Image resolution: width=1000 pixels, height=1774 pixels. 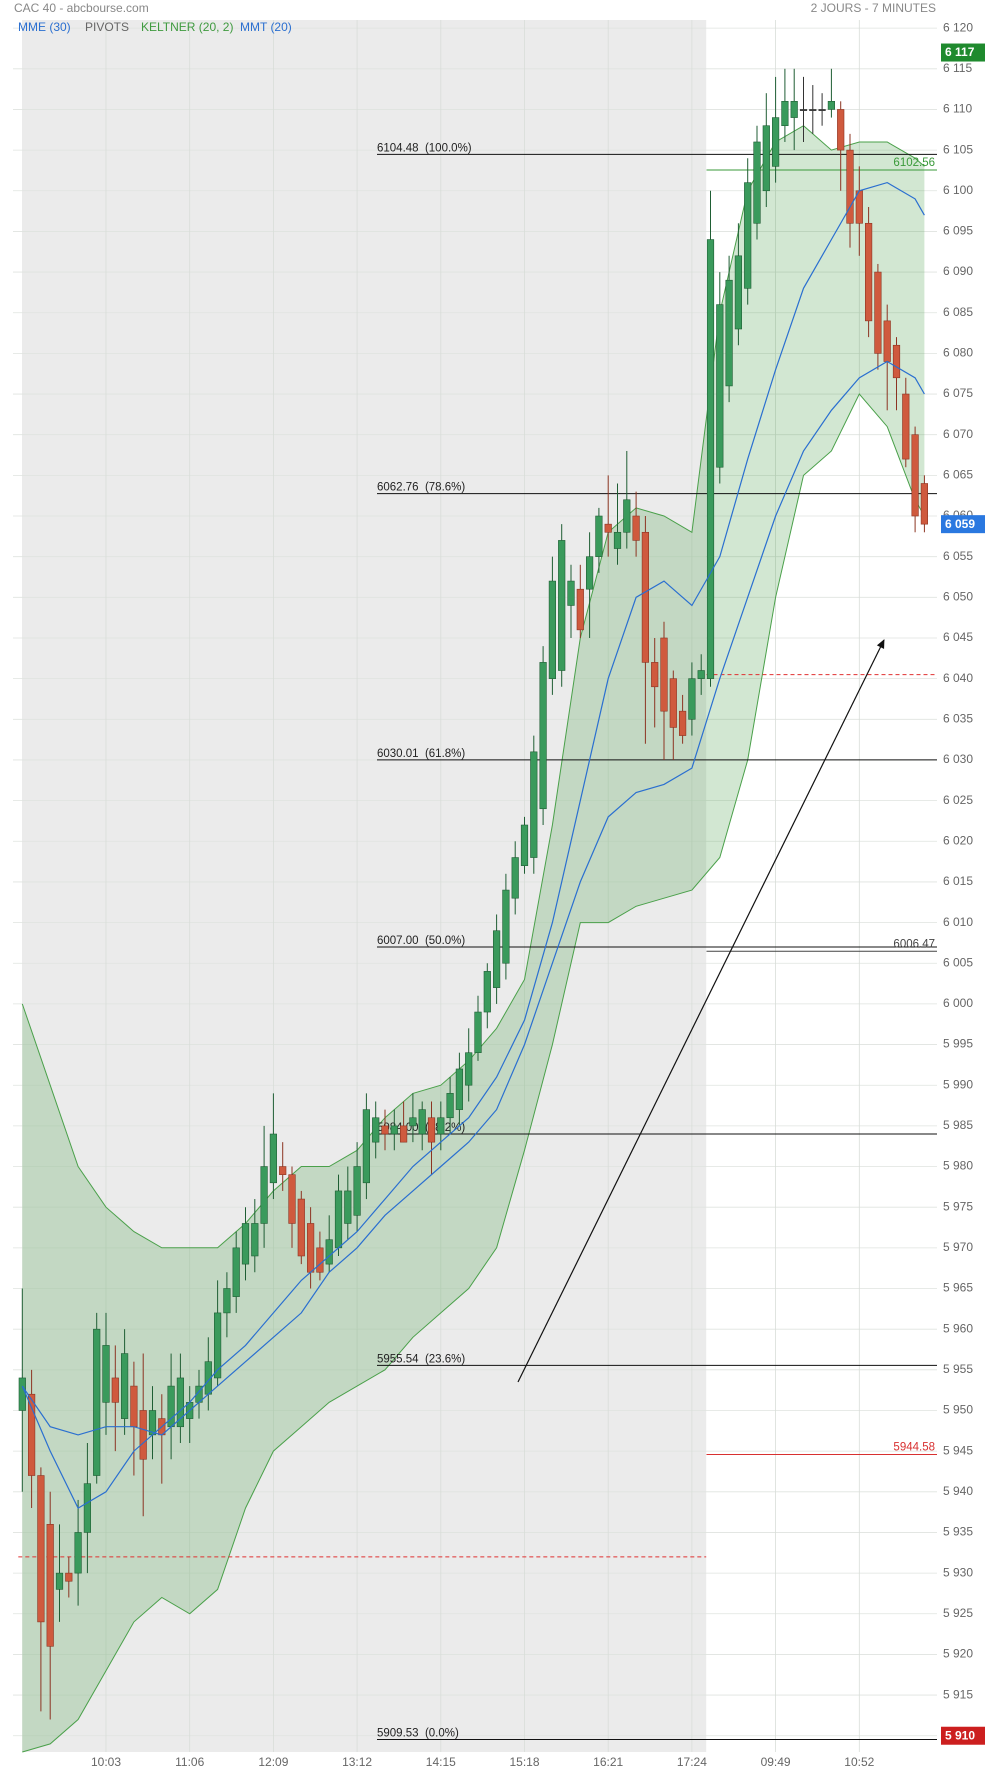 I want to click on x-tick-label: 17:24, so click(x=692, y=1762).